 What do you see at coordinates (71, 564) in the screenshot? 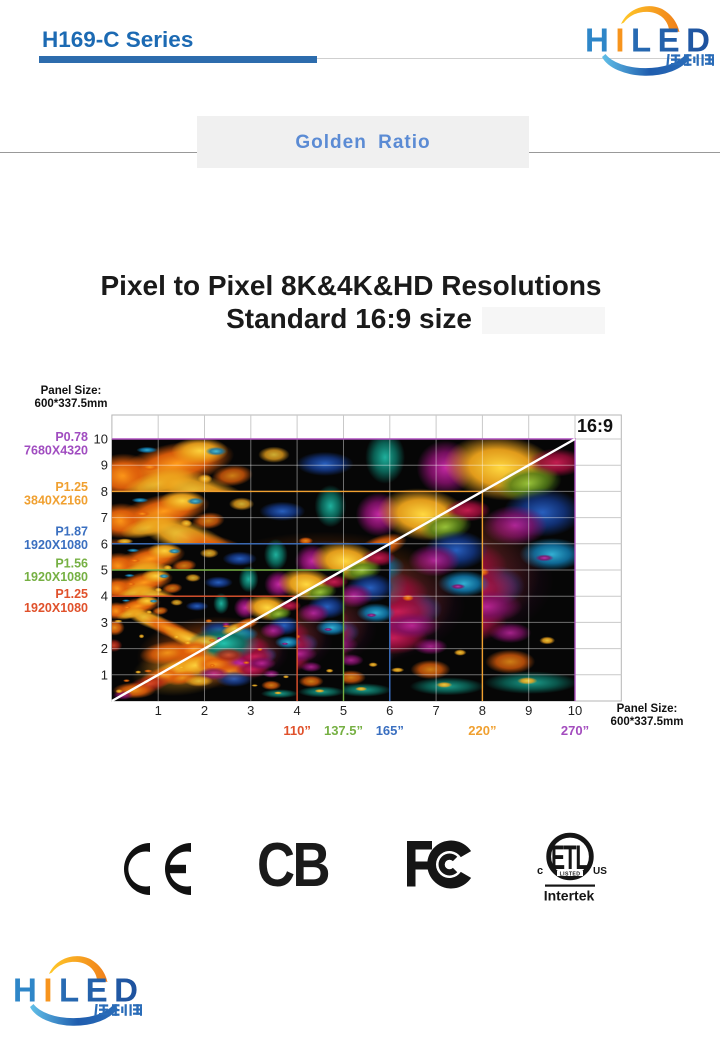
I see `svg-text: P1.56` at bounding box center [71, 564].